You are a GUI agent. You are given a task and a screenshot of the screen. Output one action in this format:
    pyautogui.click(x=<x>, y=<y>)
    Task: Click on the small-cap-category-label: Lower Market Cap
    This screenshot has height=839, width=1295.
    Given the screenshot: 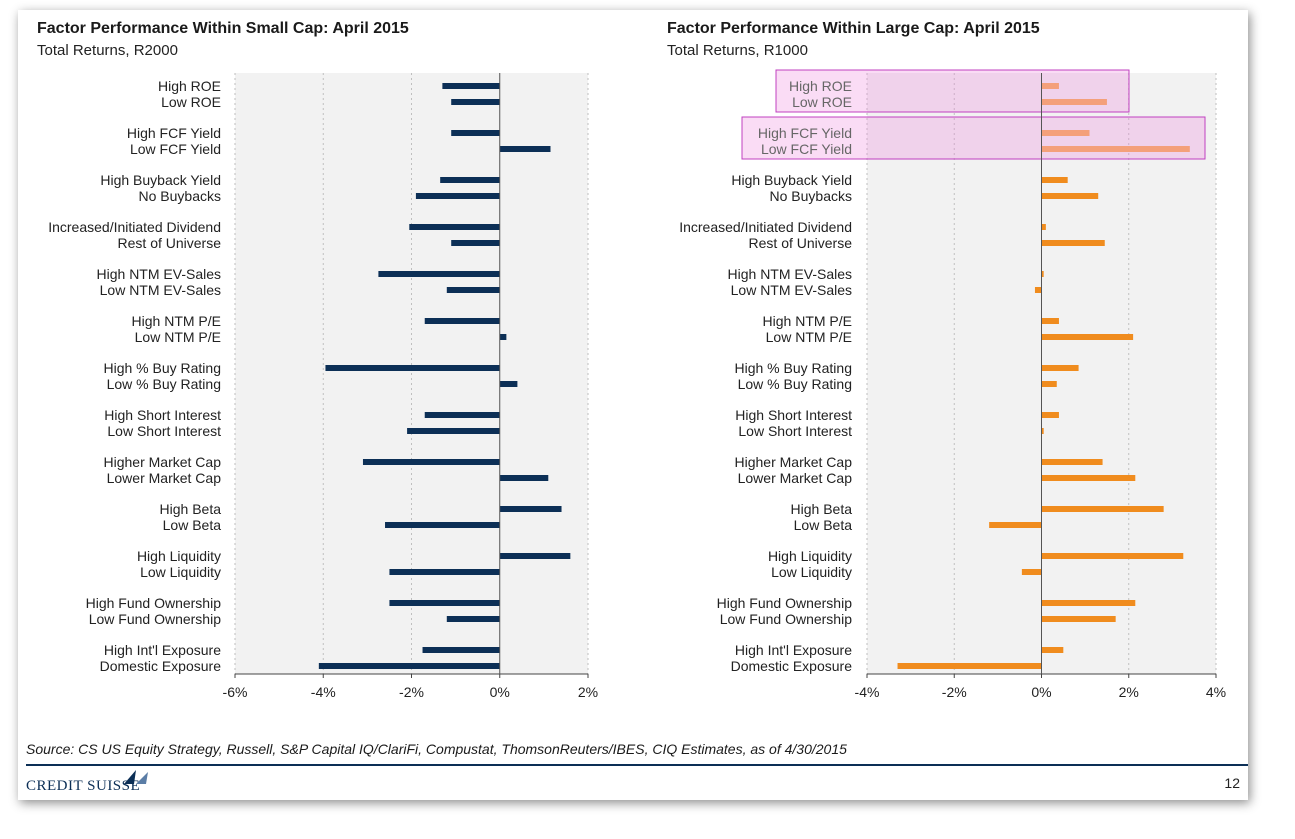 What is the action you would take?
    pyautogui.click(x=164, y=478)
    